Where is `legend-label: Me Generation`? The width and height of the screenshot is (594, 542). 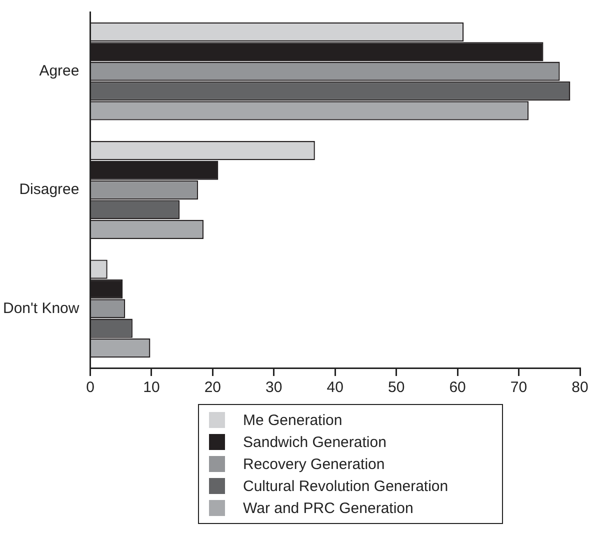 legend-label: Me Generation is located at coordinates (292, 420).